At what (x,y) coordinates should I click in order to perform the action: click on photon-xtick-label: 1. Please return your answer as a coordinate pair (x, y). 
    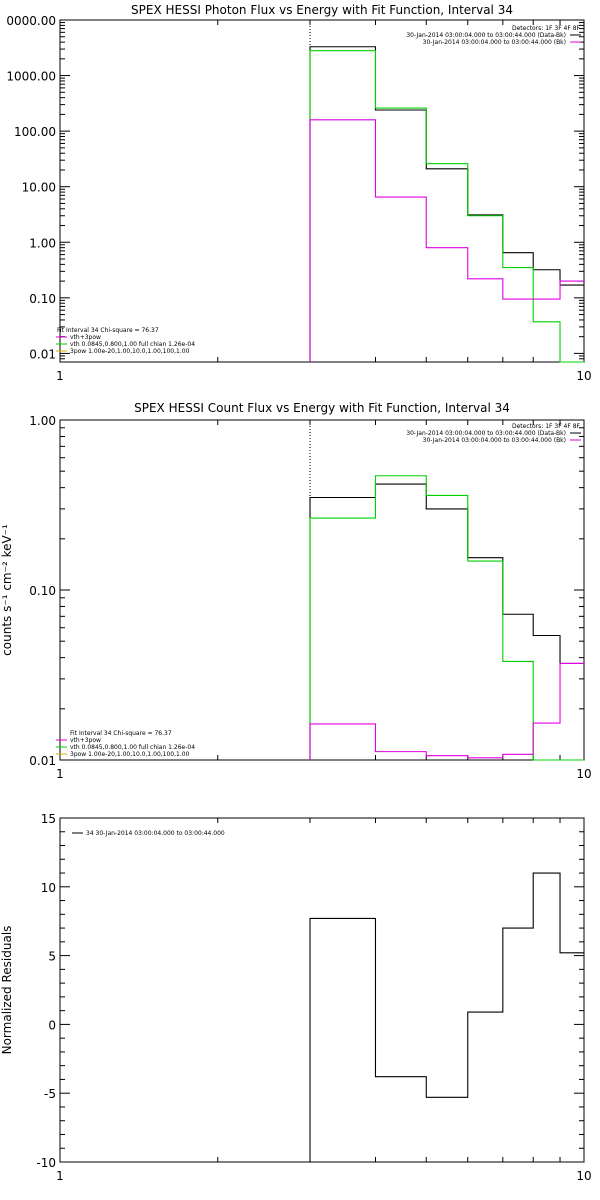
    Looking at the image, I should click on (60, 376).